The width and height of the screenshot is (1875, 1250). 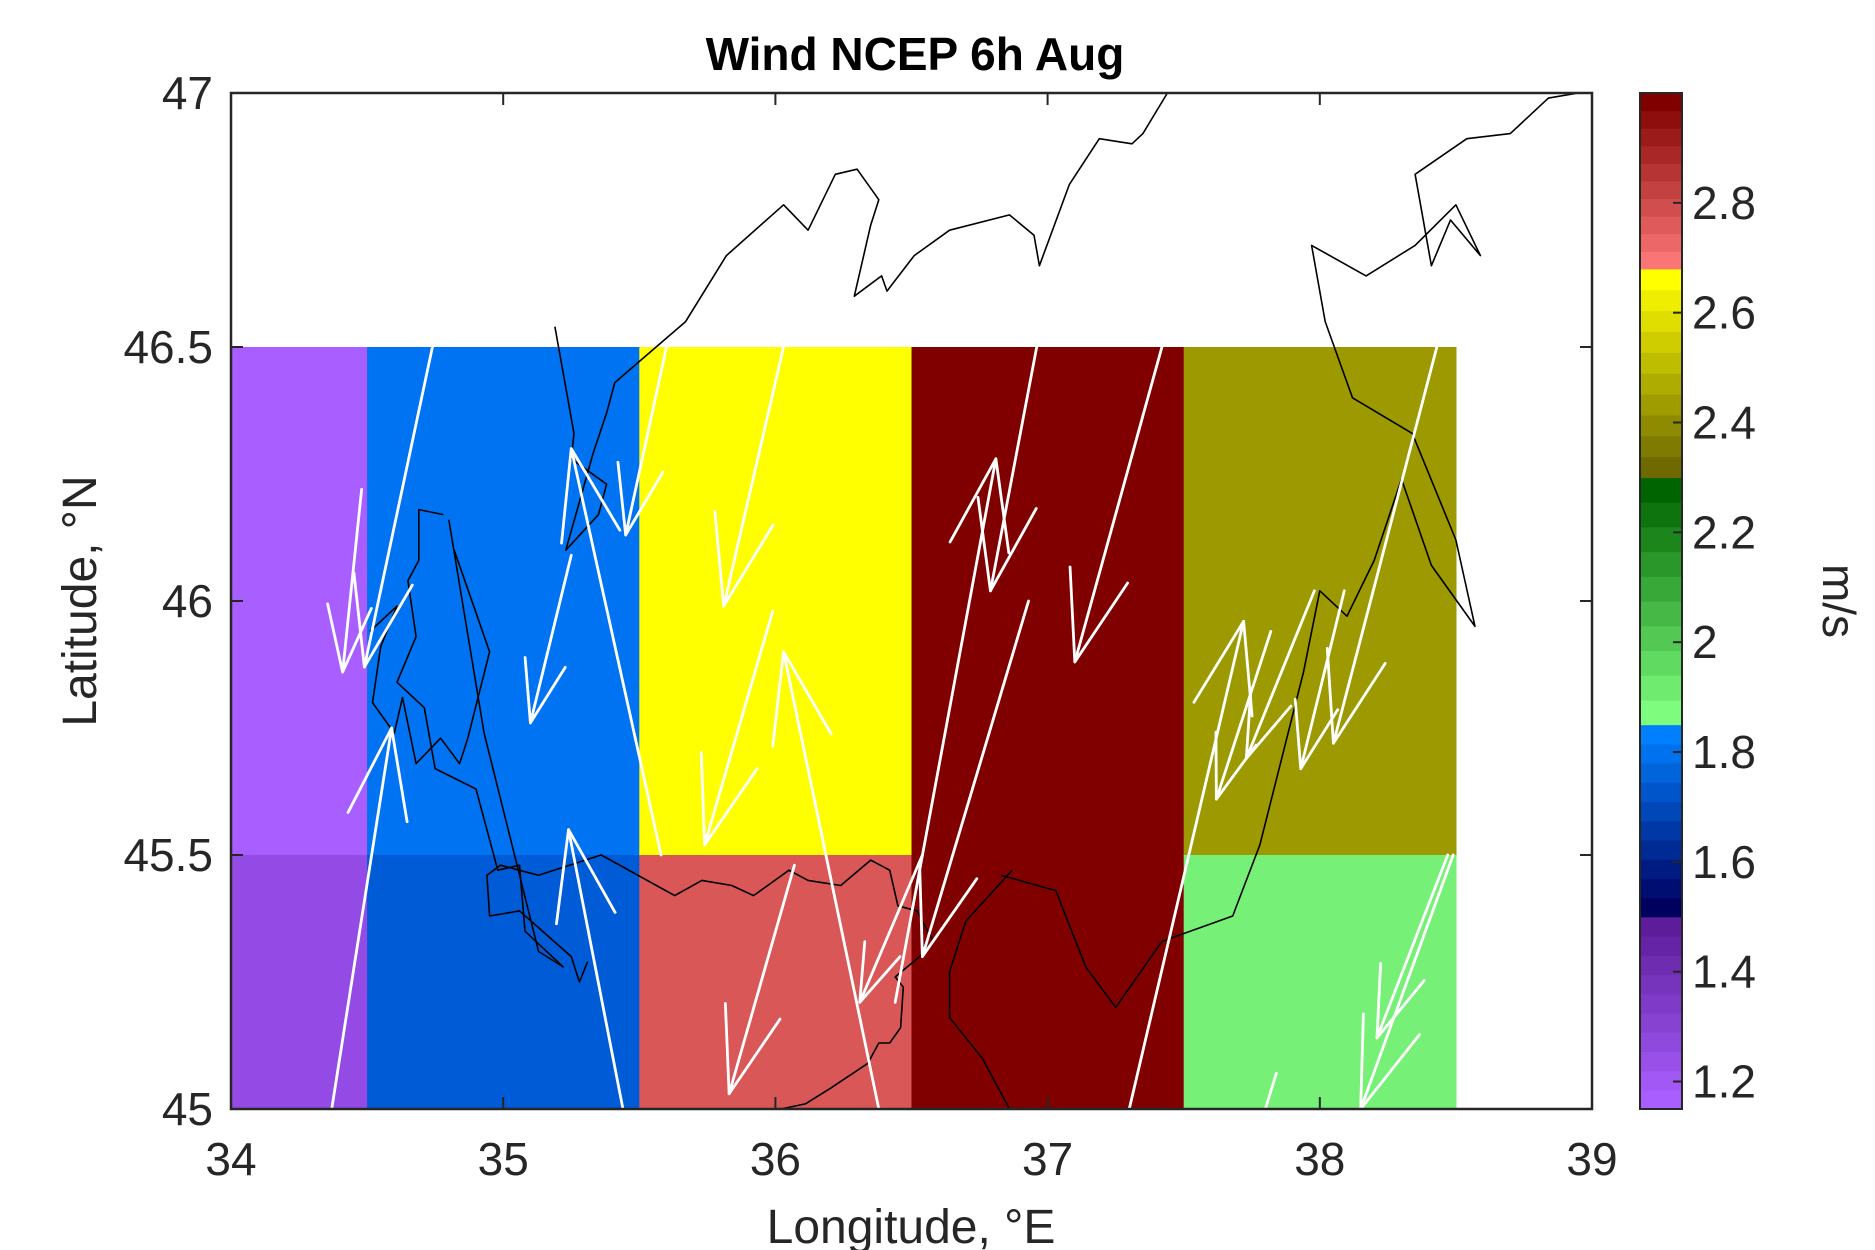 I want to click on colorbar-tick-label-2: 2, so click(x=1705, y=642).